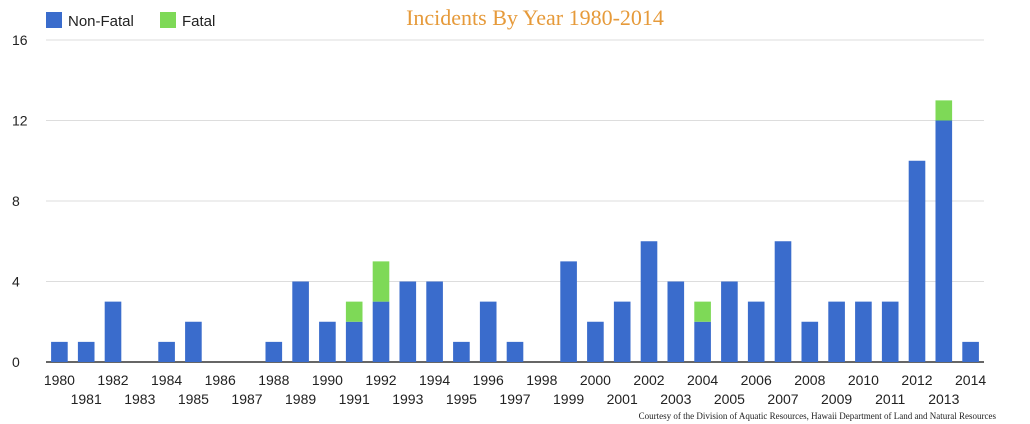  I want to click on x-tick-label: 1999, so click(568, 399).